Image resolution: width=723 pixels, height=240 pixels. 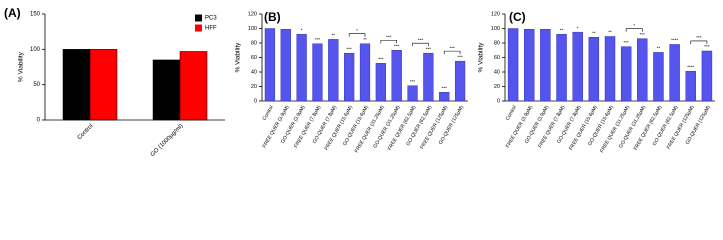 I want to click on y-tick-label: 150, so click(x=35, y=15).